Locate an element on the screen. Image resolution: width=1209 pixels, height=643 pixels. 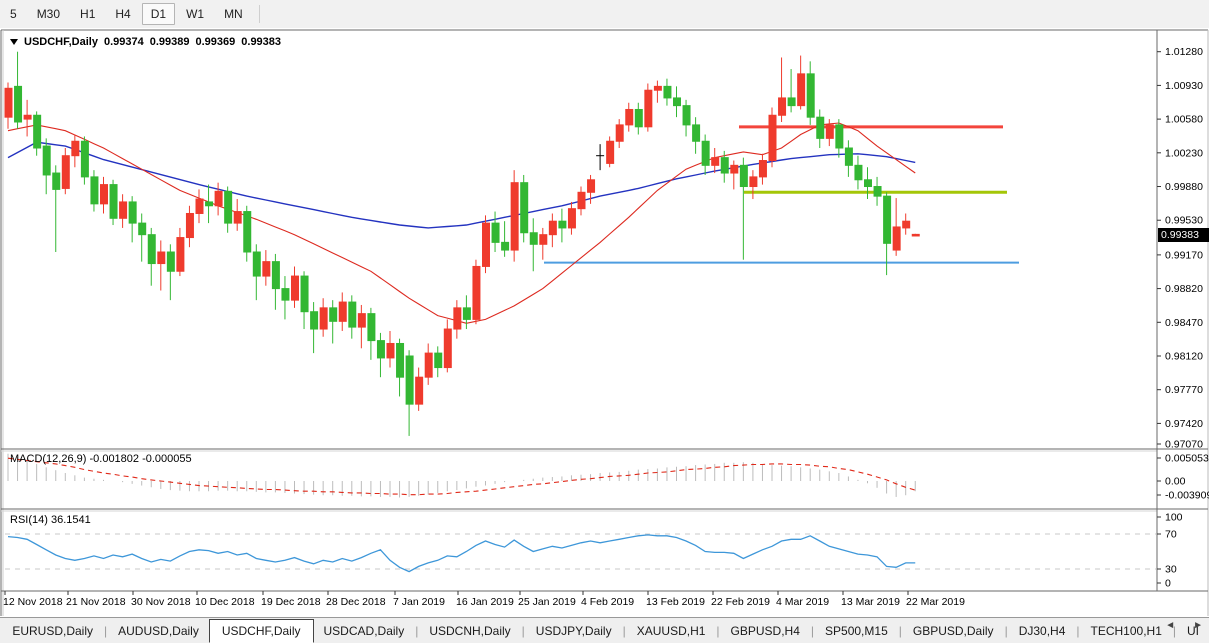
date-axis-label: 16 Jan 2019 is located at coordinates (485, 602).